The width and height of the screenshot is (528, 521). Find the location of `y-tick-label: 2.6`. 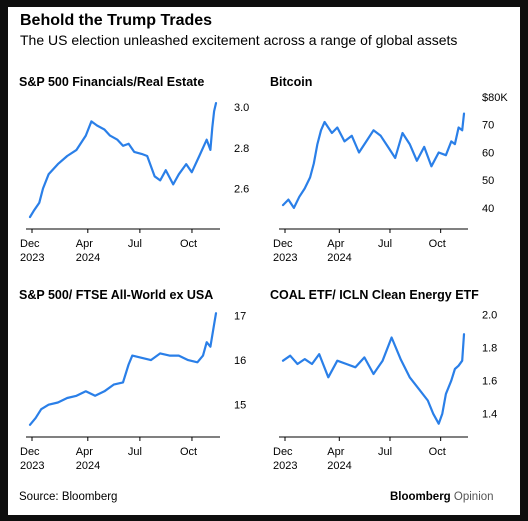

y-tick-label: 2.6 is located at coordinates (241, 190).